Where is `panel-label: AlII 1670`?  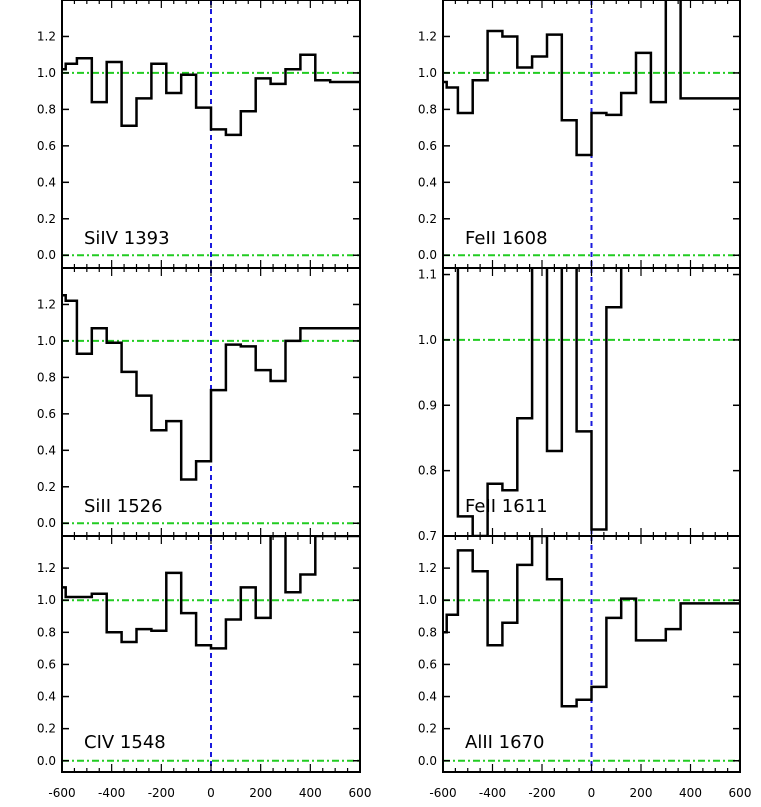 panel-label: AlII 1670 is located at coordinates (504, 742).